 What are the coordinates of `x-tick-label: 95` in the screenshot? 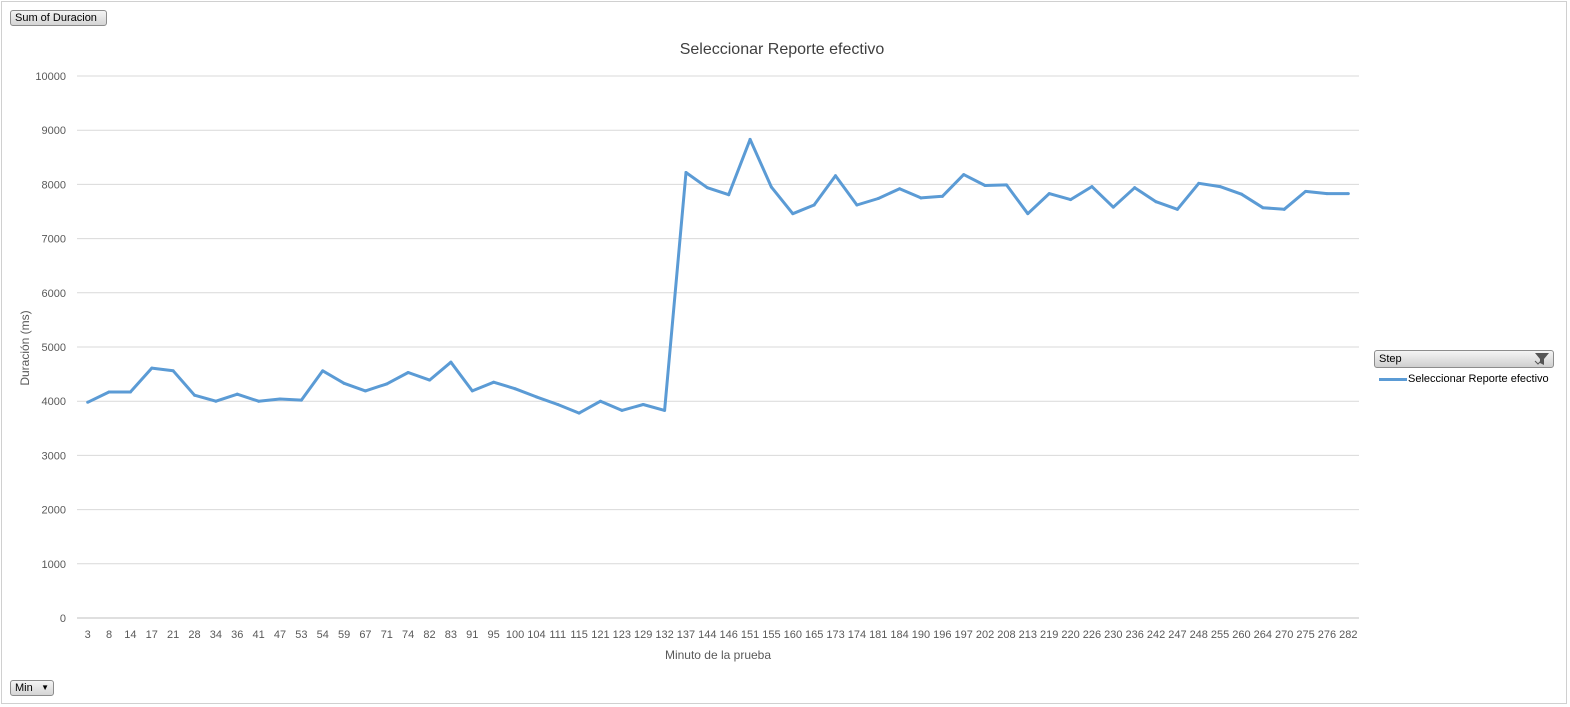 It's located at (494, 635).